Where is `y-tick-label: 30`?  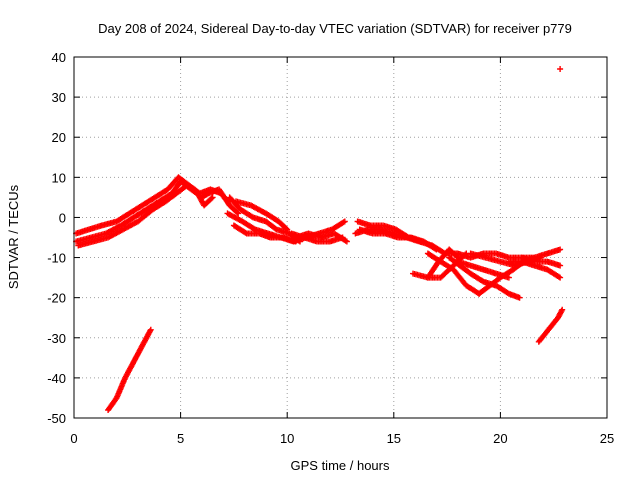
y-tick-label: 30 is located at coordinates (59, 97).